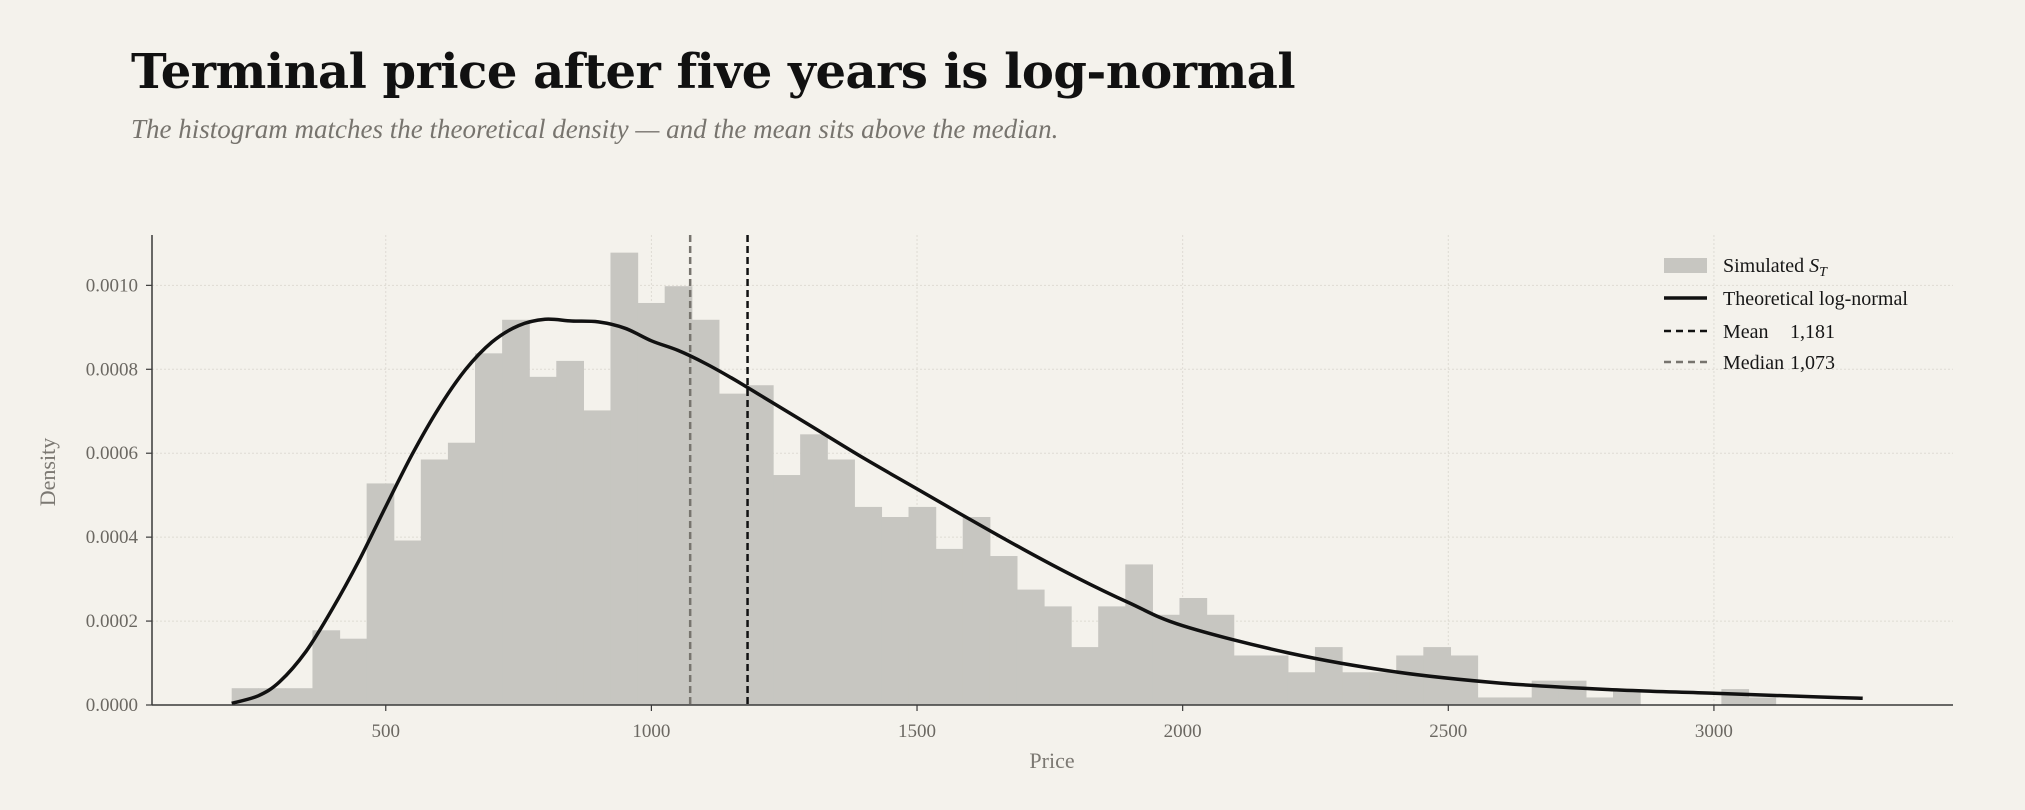 This screenshot has height=810, width=2025. What do you see at coordinates (112, 537) in the screenshot?
I see `y-tick-label-2: 0.0004` at bounding box center [112, 537].